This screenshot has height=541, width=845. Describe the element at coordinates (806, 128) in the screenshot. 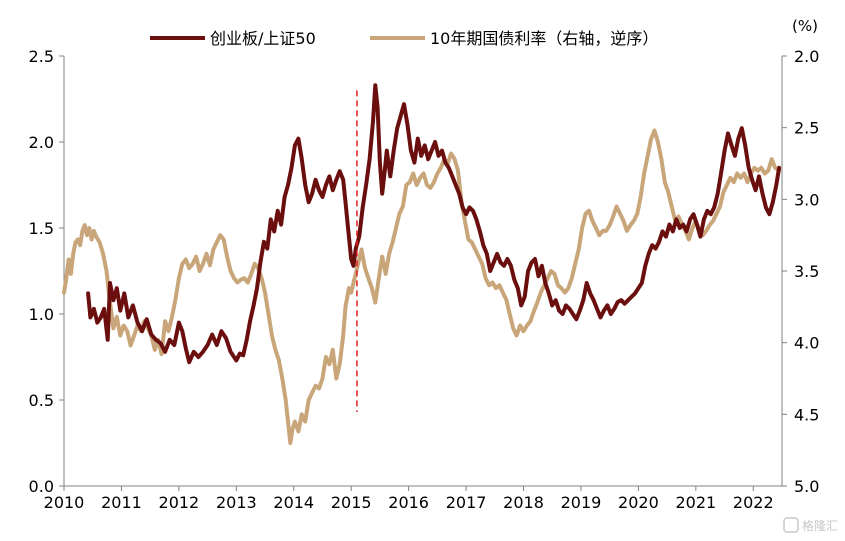

I see `right-tick-label: 2.5` at that location.